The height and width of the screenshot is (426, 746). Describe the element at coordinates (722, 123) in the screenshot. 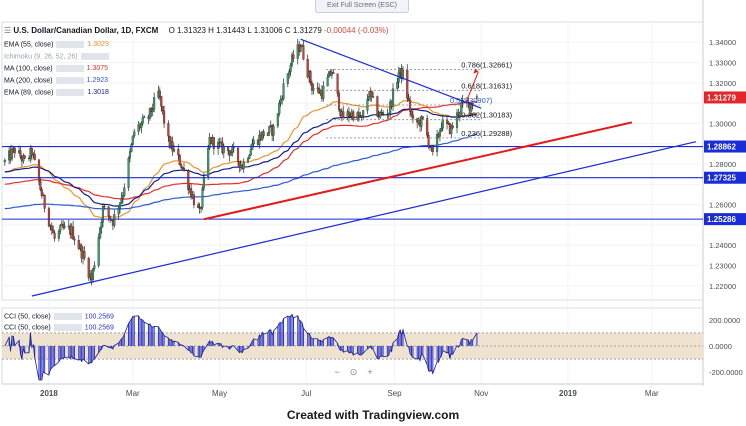

I see `price-tick-label: 1.30000` at that location.